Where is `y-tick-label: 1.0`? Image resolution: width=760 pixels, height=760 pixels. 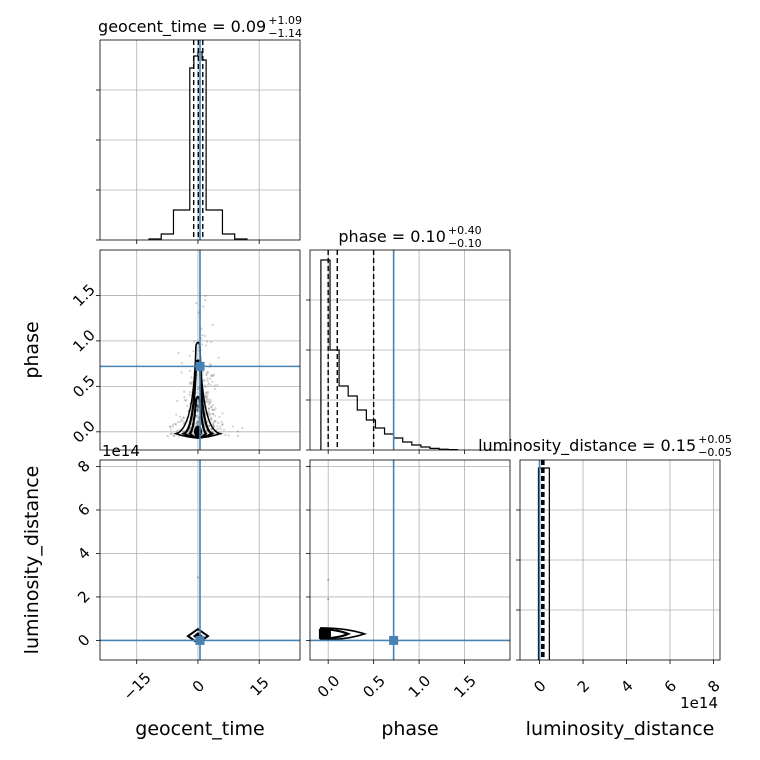
y-tick-label: 1.0 is located at coordinates (84, 341).